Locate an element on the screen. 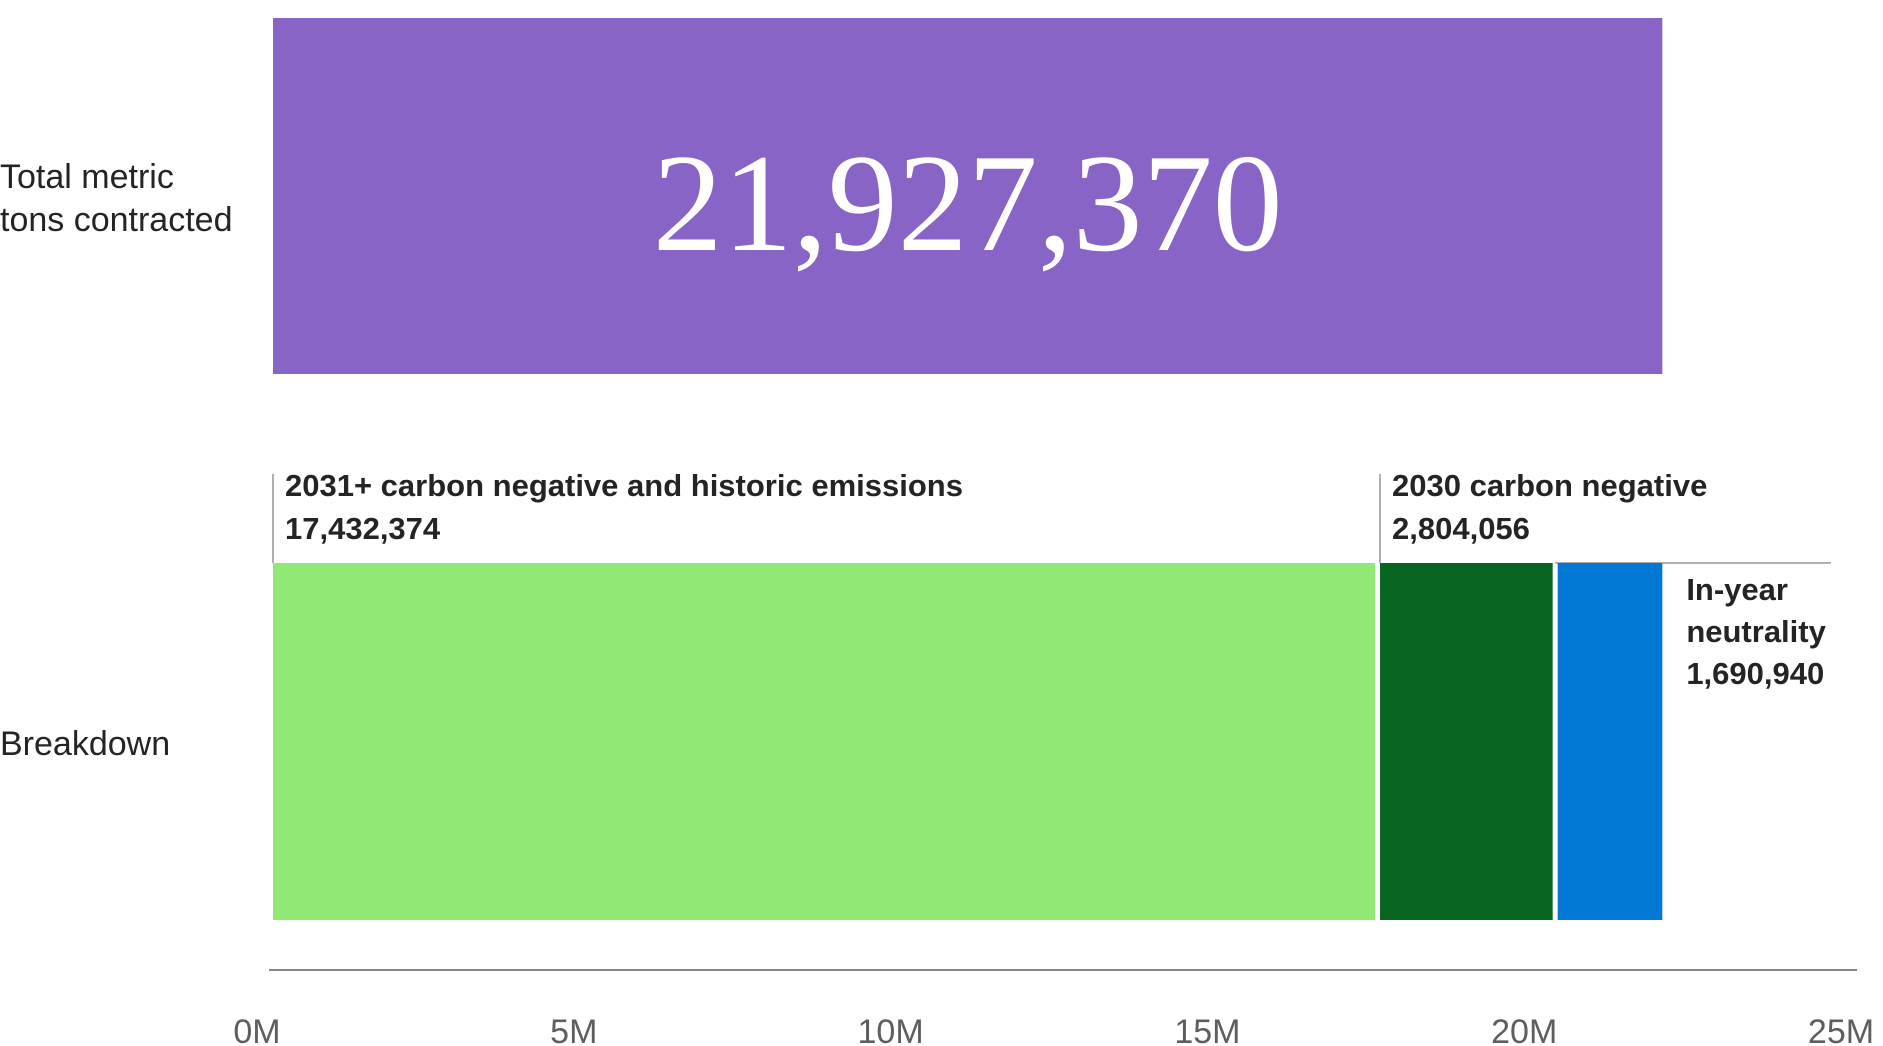 This screenshot has height=1046, width=1883. x-tick-label: 0M is located at coordinates (256, 1029).